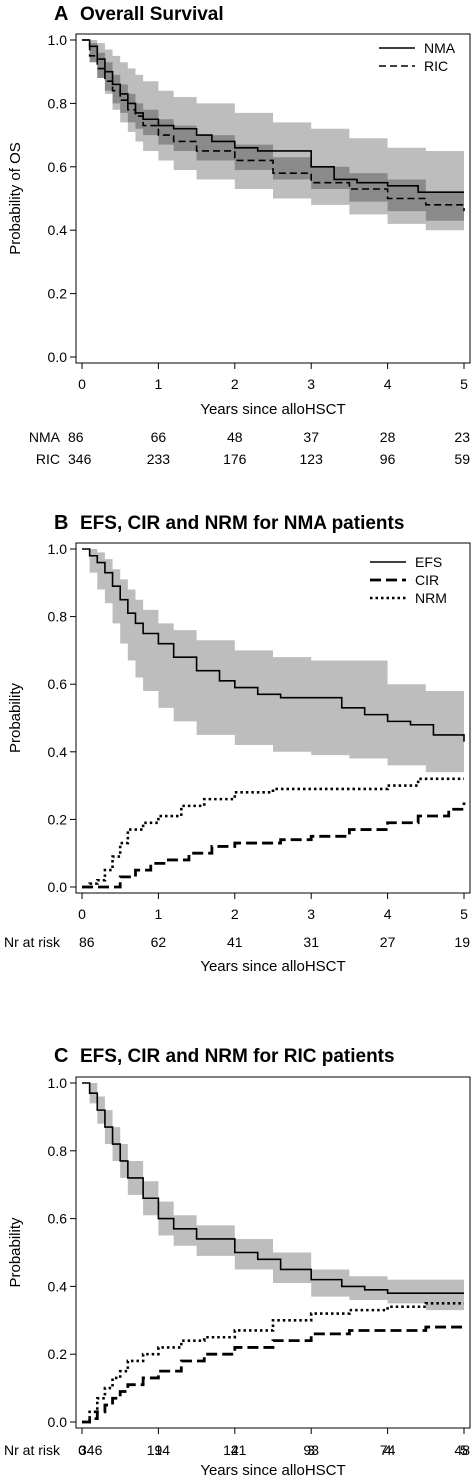 This screenshot has height=1479, width=474. Describe the element at coordinates (235, 459) in the screenshot. I see `risk-table-value: 176` at that location.